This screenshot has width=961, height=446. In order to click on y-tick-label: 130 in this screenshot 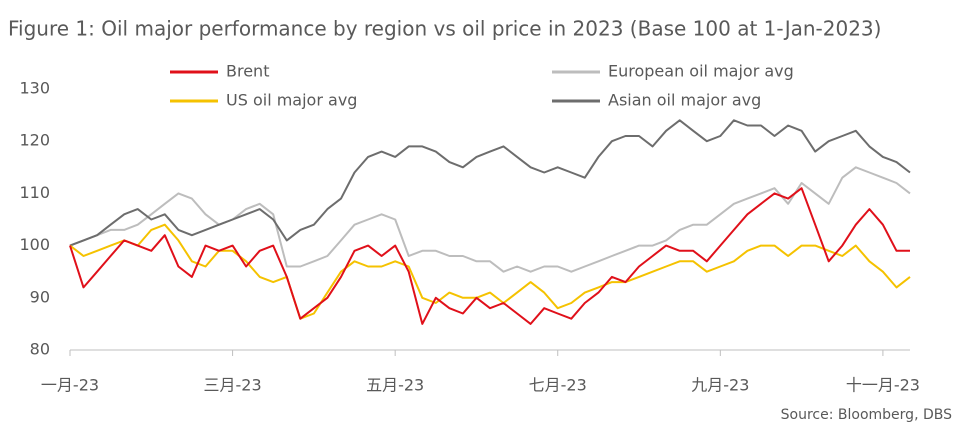, I will do `click(34, 88)`.